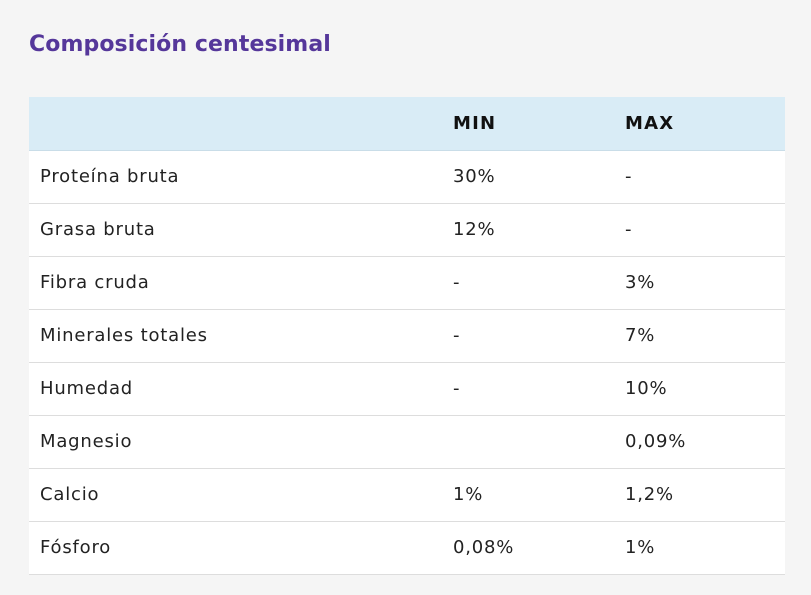 The height and width of the screenshot is (595, 811). Describe the element at coordinates (539, 124) in the screenshot. I see `header-min: MIN` at that location.